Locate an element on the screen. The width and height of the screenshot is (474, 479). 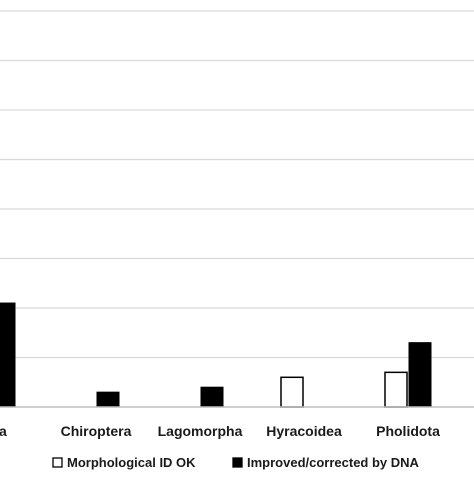
legend-label: Improved/corrected by DNA is located at coordinates (333, 462).